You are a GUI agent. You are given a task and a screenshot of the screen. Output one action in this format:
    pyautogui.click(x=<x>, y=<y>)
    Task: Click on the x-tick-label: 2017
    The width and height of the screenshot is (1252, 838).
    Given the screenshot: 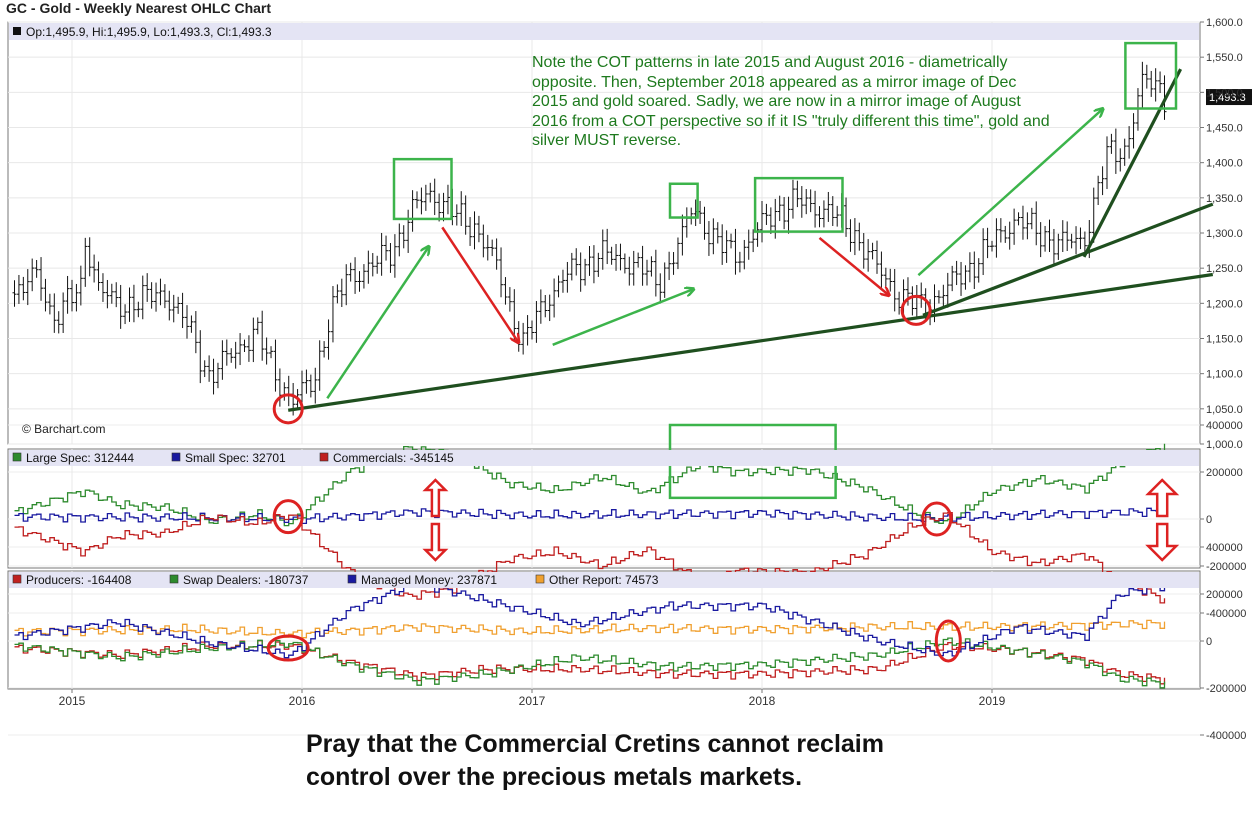 What is the action you would take?
    pyautogui.click(x=532, y=701)
    